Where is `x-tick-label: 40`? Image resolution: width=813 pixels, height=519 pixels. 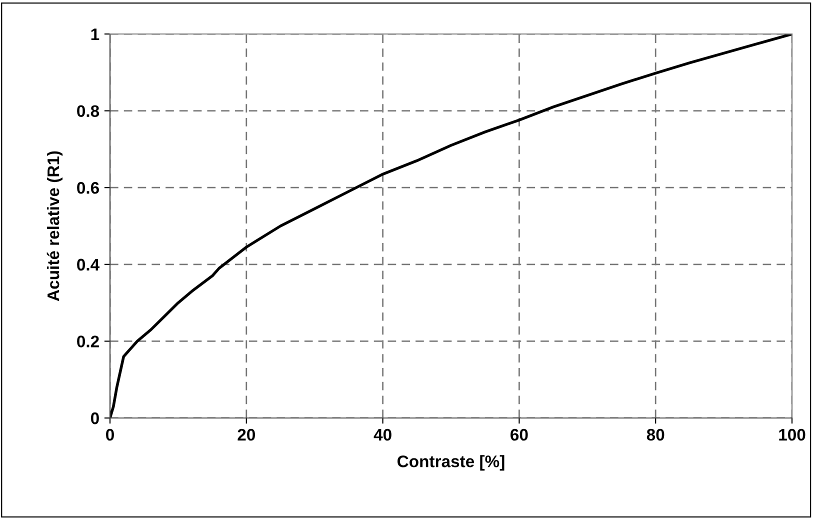
x-tick-label: 40 is located at coordinates (383, 434).